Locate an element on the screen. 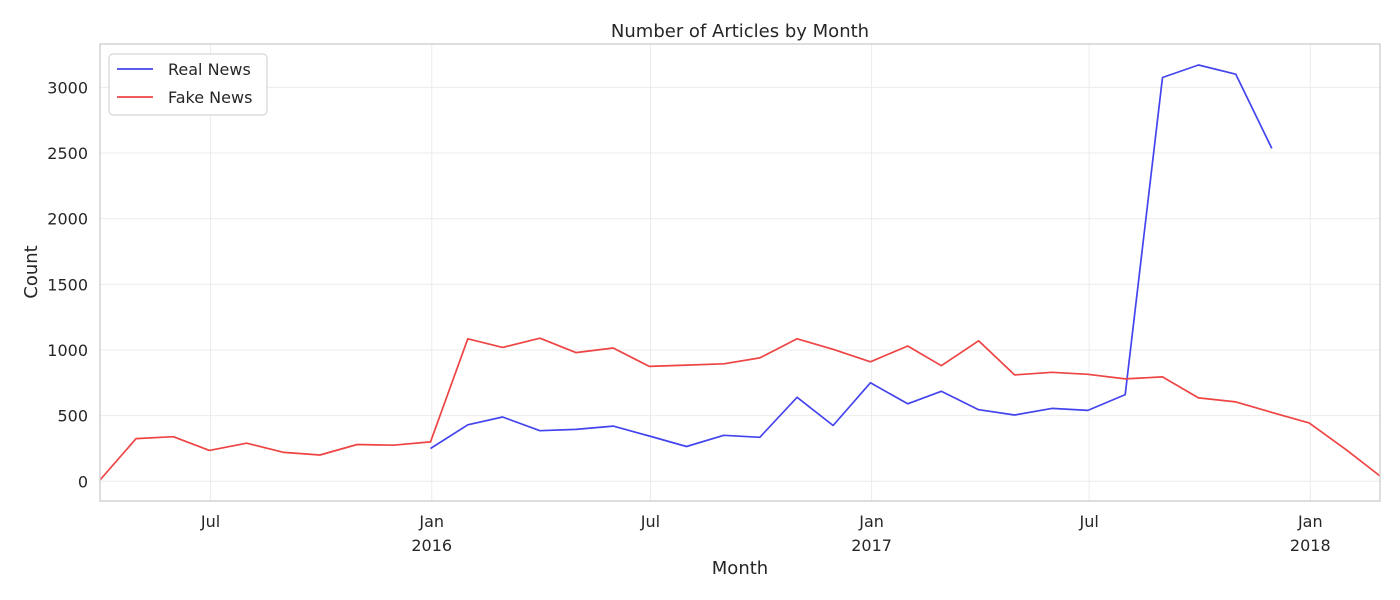  y-tick-label: 1500 is located at coordinates (67, 284).